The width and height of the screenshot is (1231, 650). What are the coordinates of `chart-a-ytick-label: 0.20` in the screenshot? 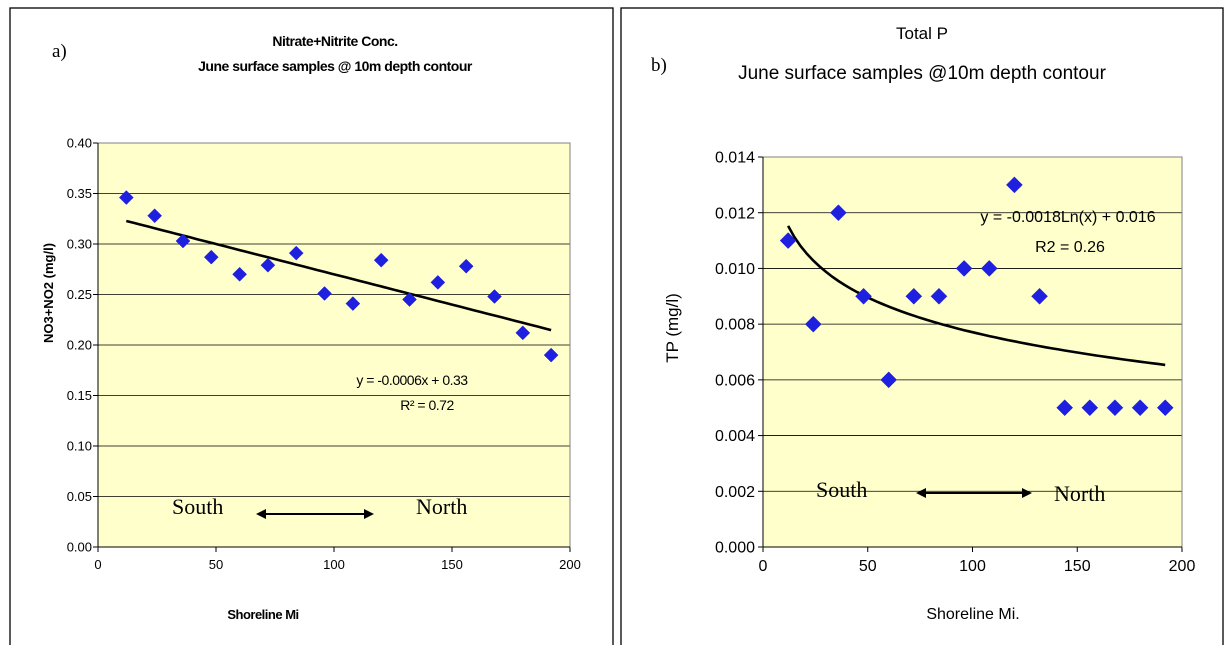 It's located at (79, 345).